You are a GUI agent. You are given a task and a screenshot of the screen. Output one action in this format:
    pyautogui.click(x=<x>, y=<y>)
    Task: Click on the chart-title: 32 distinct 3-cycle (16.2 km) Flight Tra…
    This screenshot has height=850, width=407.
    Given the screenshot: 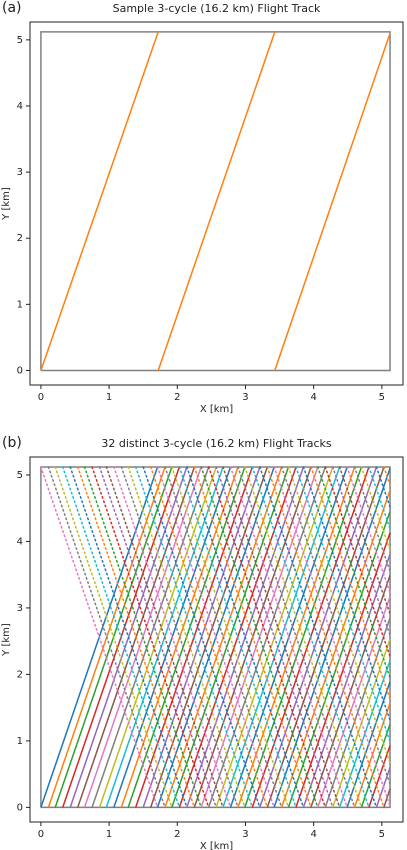 What is the action you would take?
    pyautogui.click(x=216, y=443)
    